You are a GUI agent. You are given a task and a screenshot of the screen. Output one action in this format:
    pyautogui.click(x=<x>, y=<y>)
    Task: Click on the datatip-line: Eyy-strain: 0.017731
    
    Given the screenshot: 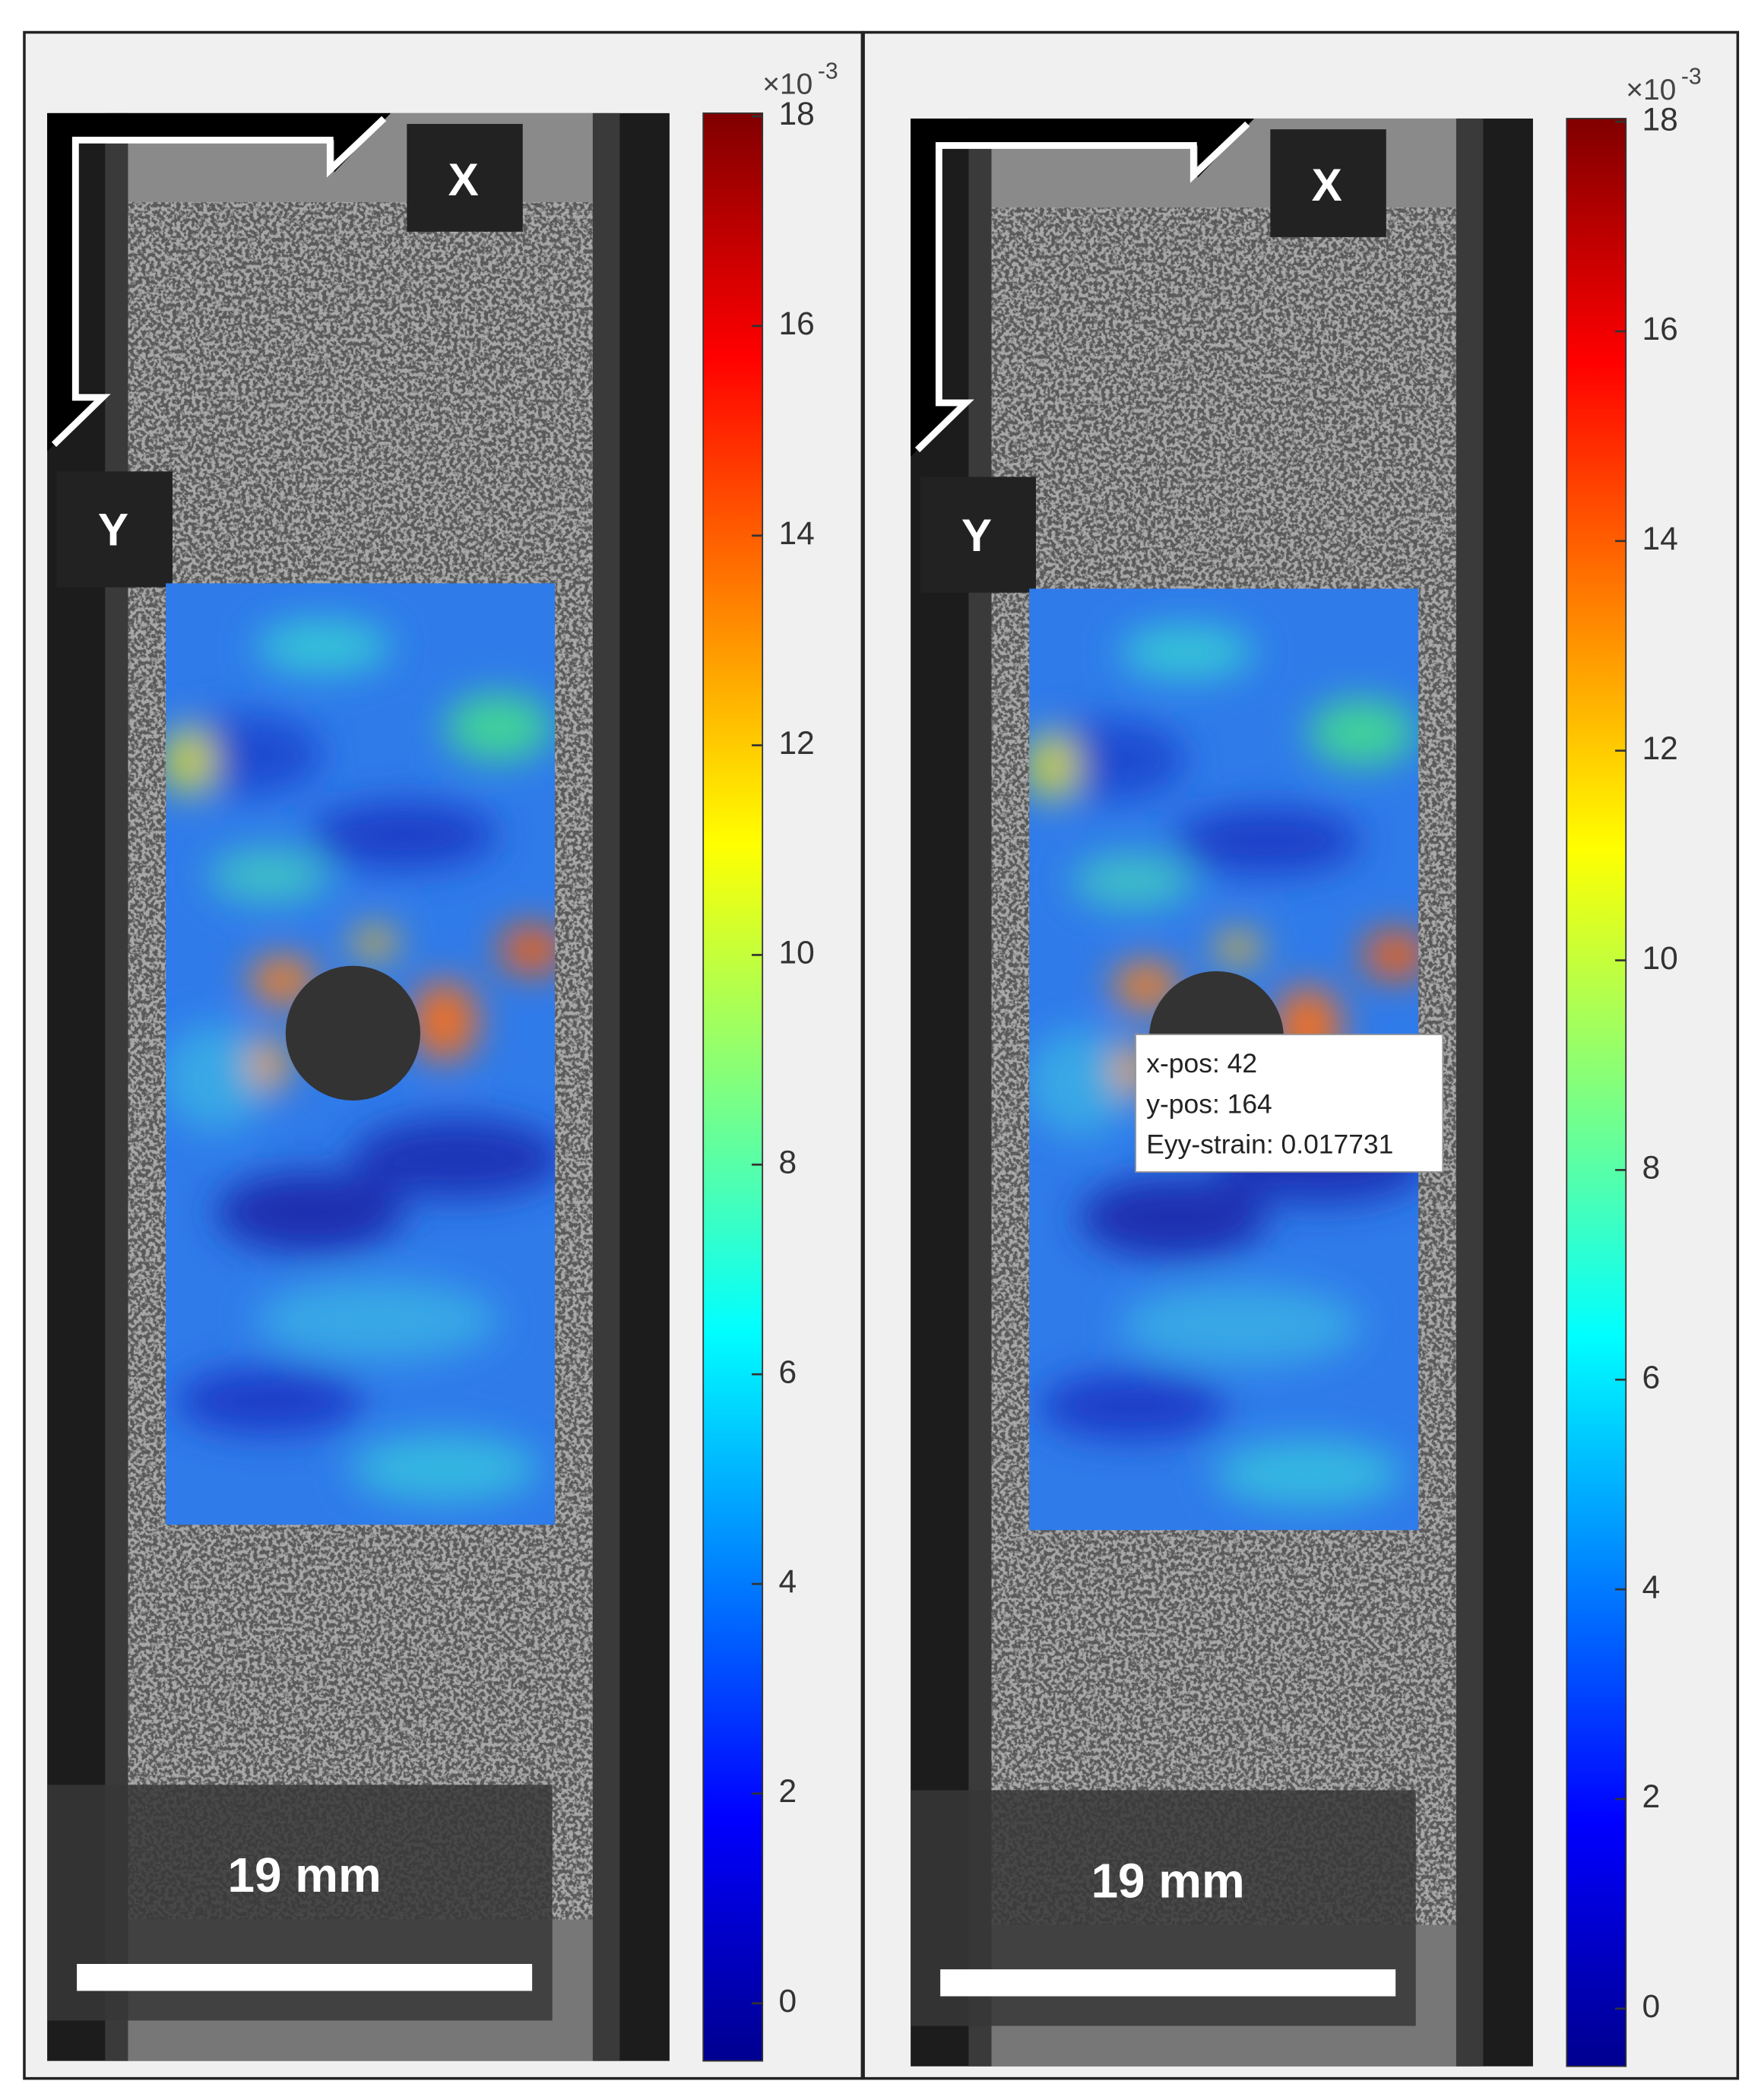 What is the action you would take?
    pyautogui.click(x=1269, y=1144)
    